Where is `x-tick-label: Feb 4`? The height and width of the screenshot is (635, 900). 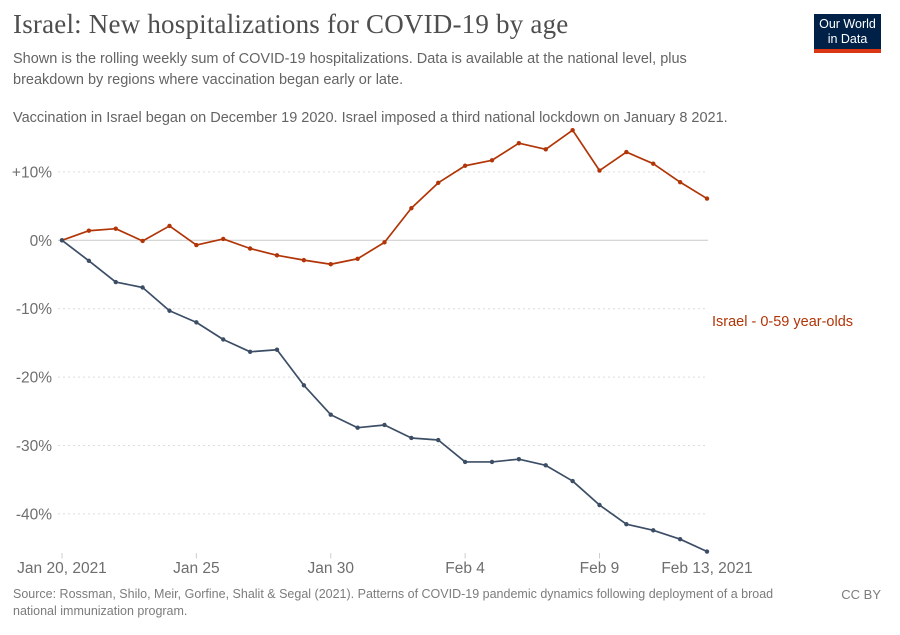 x-tick-label: Feb 4 is located at coordinates (465, 568).